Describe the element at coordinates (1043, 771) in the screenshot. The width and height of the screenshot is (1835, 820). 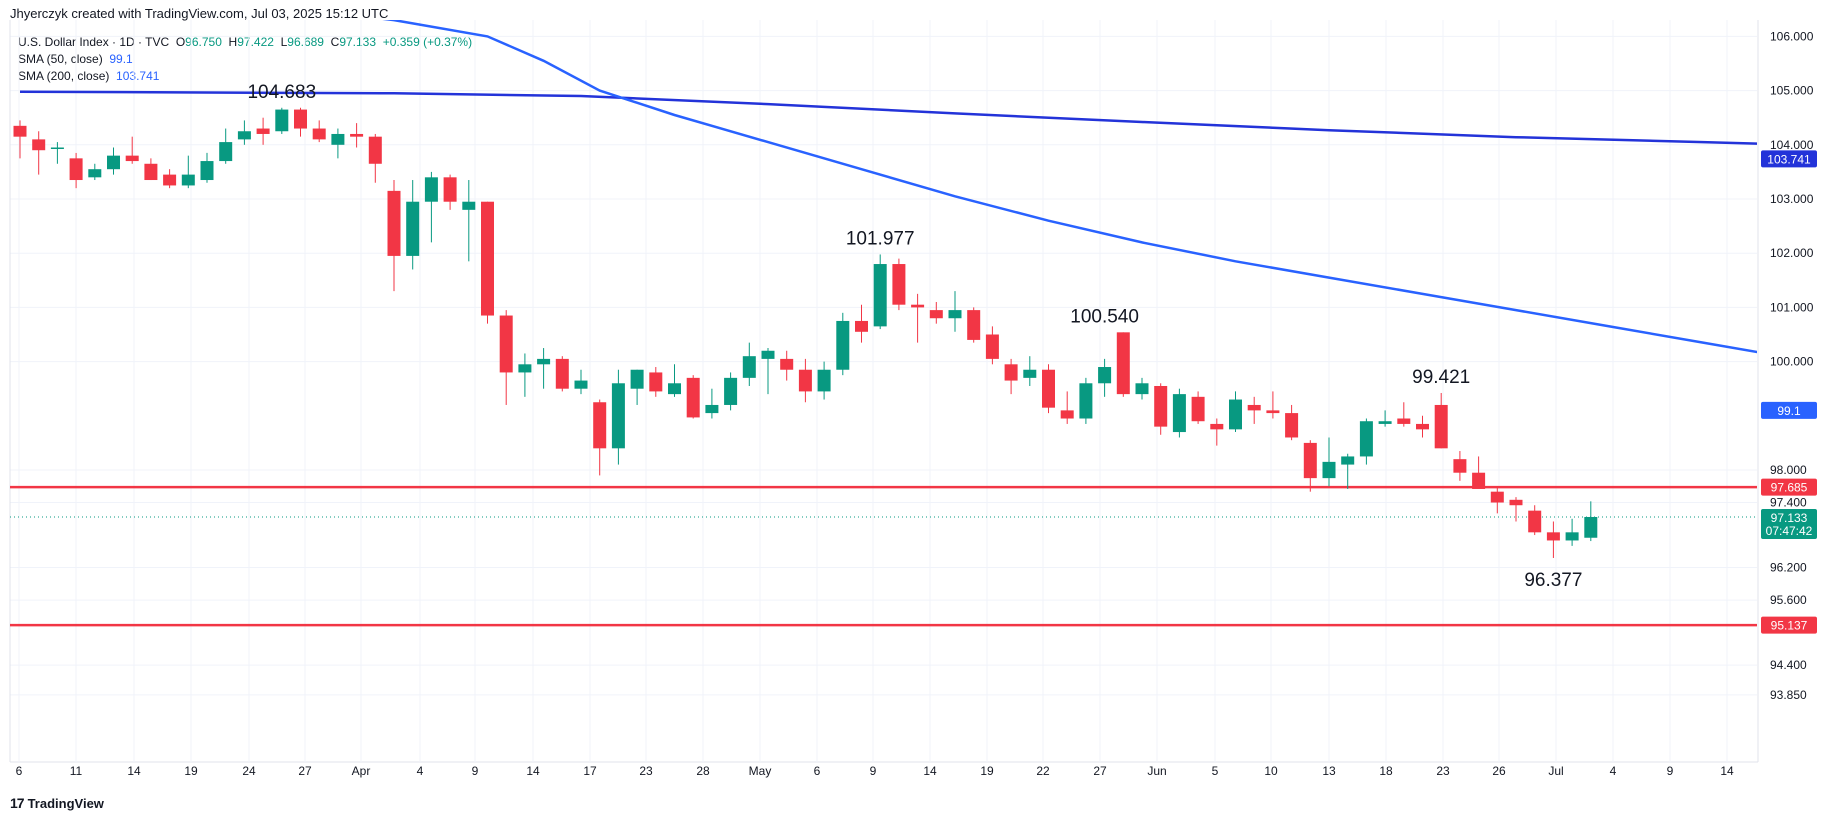
I see `x-tick-label: 22` at that location.